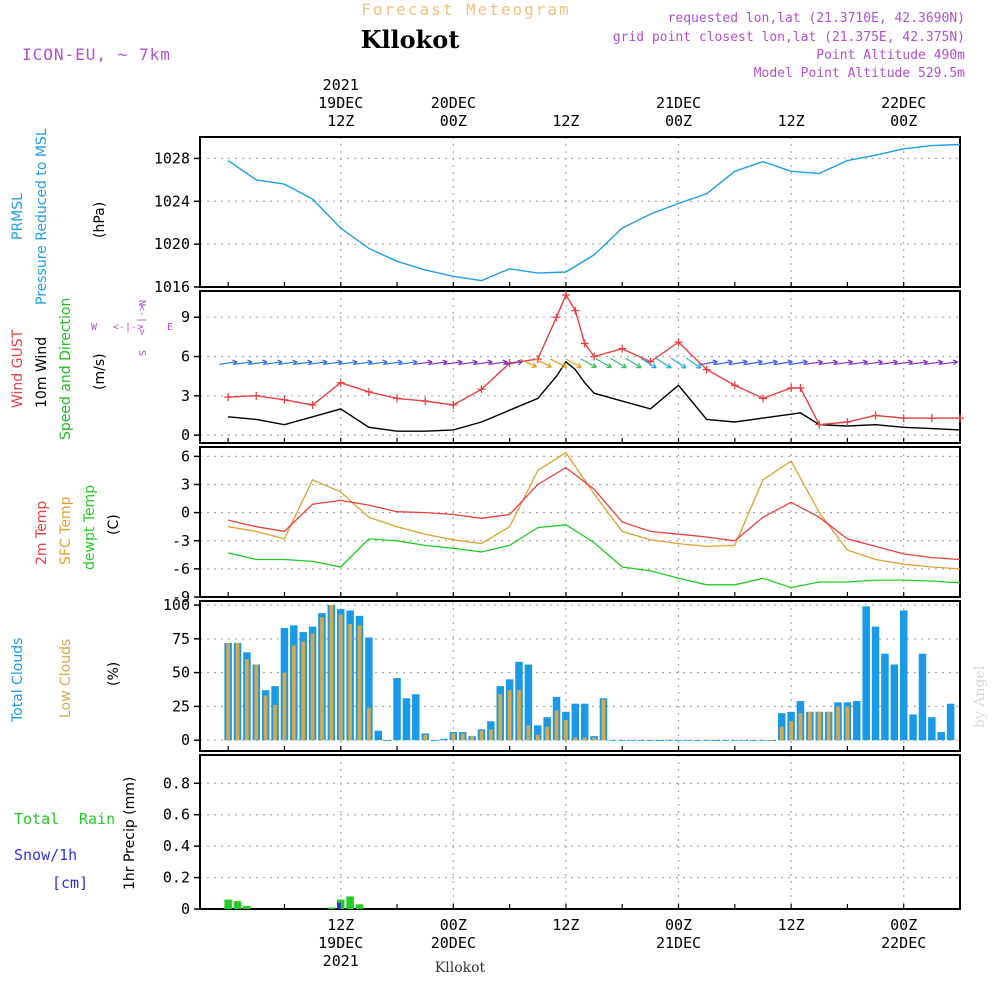  I want to click on pressure-unit: (hPa), so click(100, 220).